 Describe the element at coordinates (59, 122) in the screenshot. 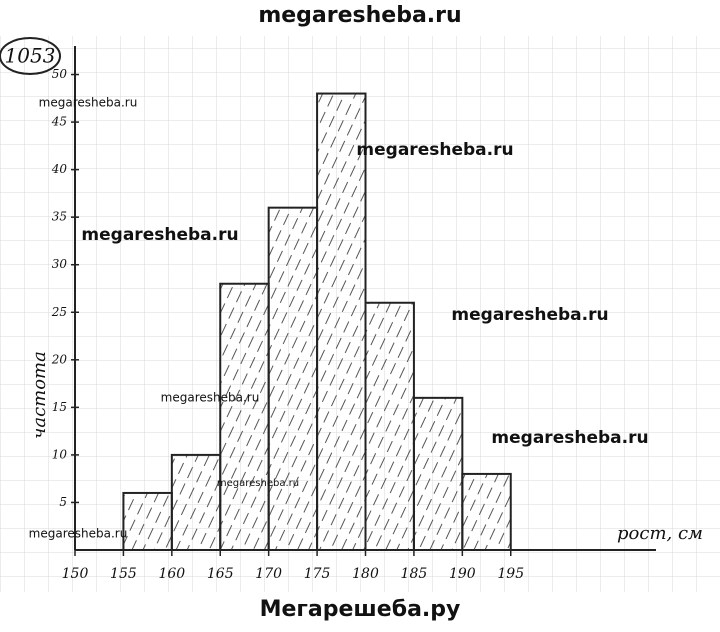

I see `y-tick-label: 45` at that location.